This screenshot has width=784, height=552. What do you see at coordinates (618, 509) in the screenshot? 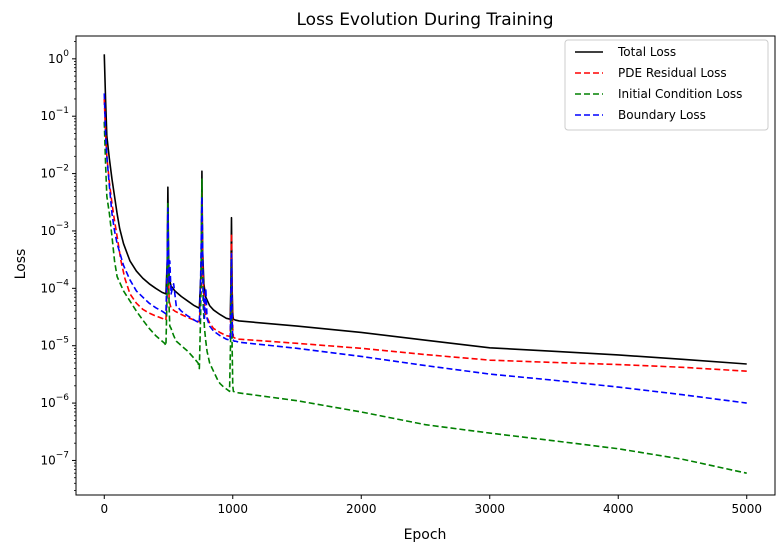
I see `x-tick-label: 4000` at bounding box center [618, 509].